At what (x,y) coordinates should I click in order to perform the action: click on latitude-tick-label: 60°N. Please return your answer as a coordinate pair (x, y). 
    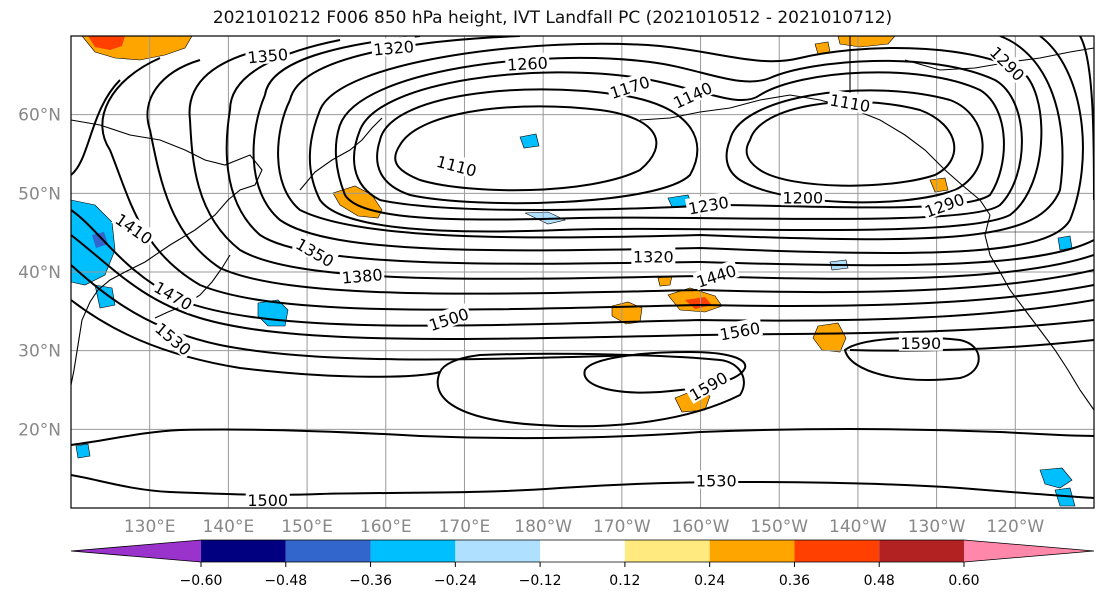
    Looking at the image, I should click on (39, 116).